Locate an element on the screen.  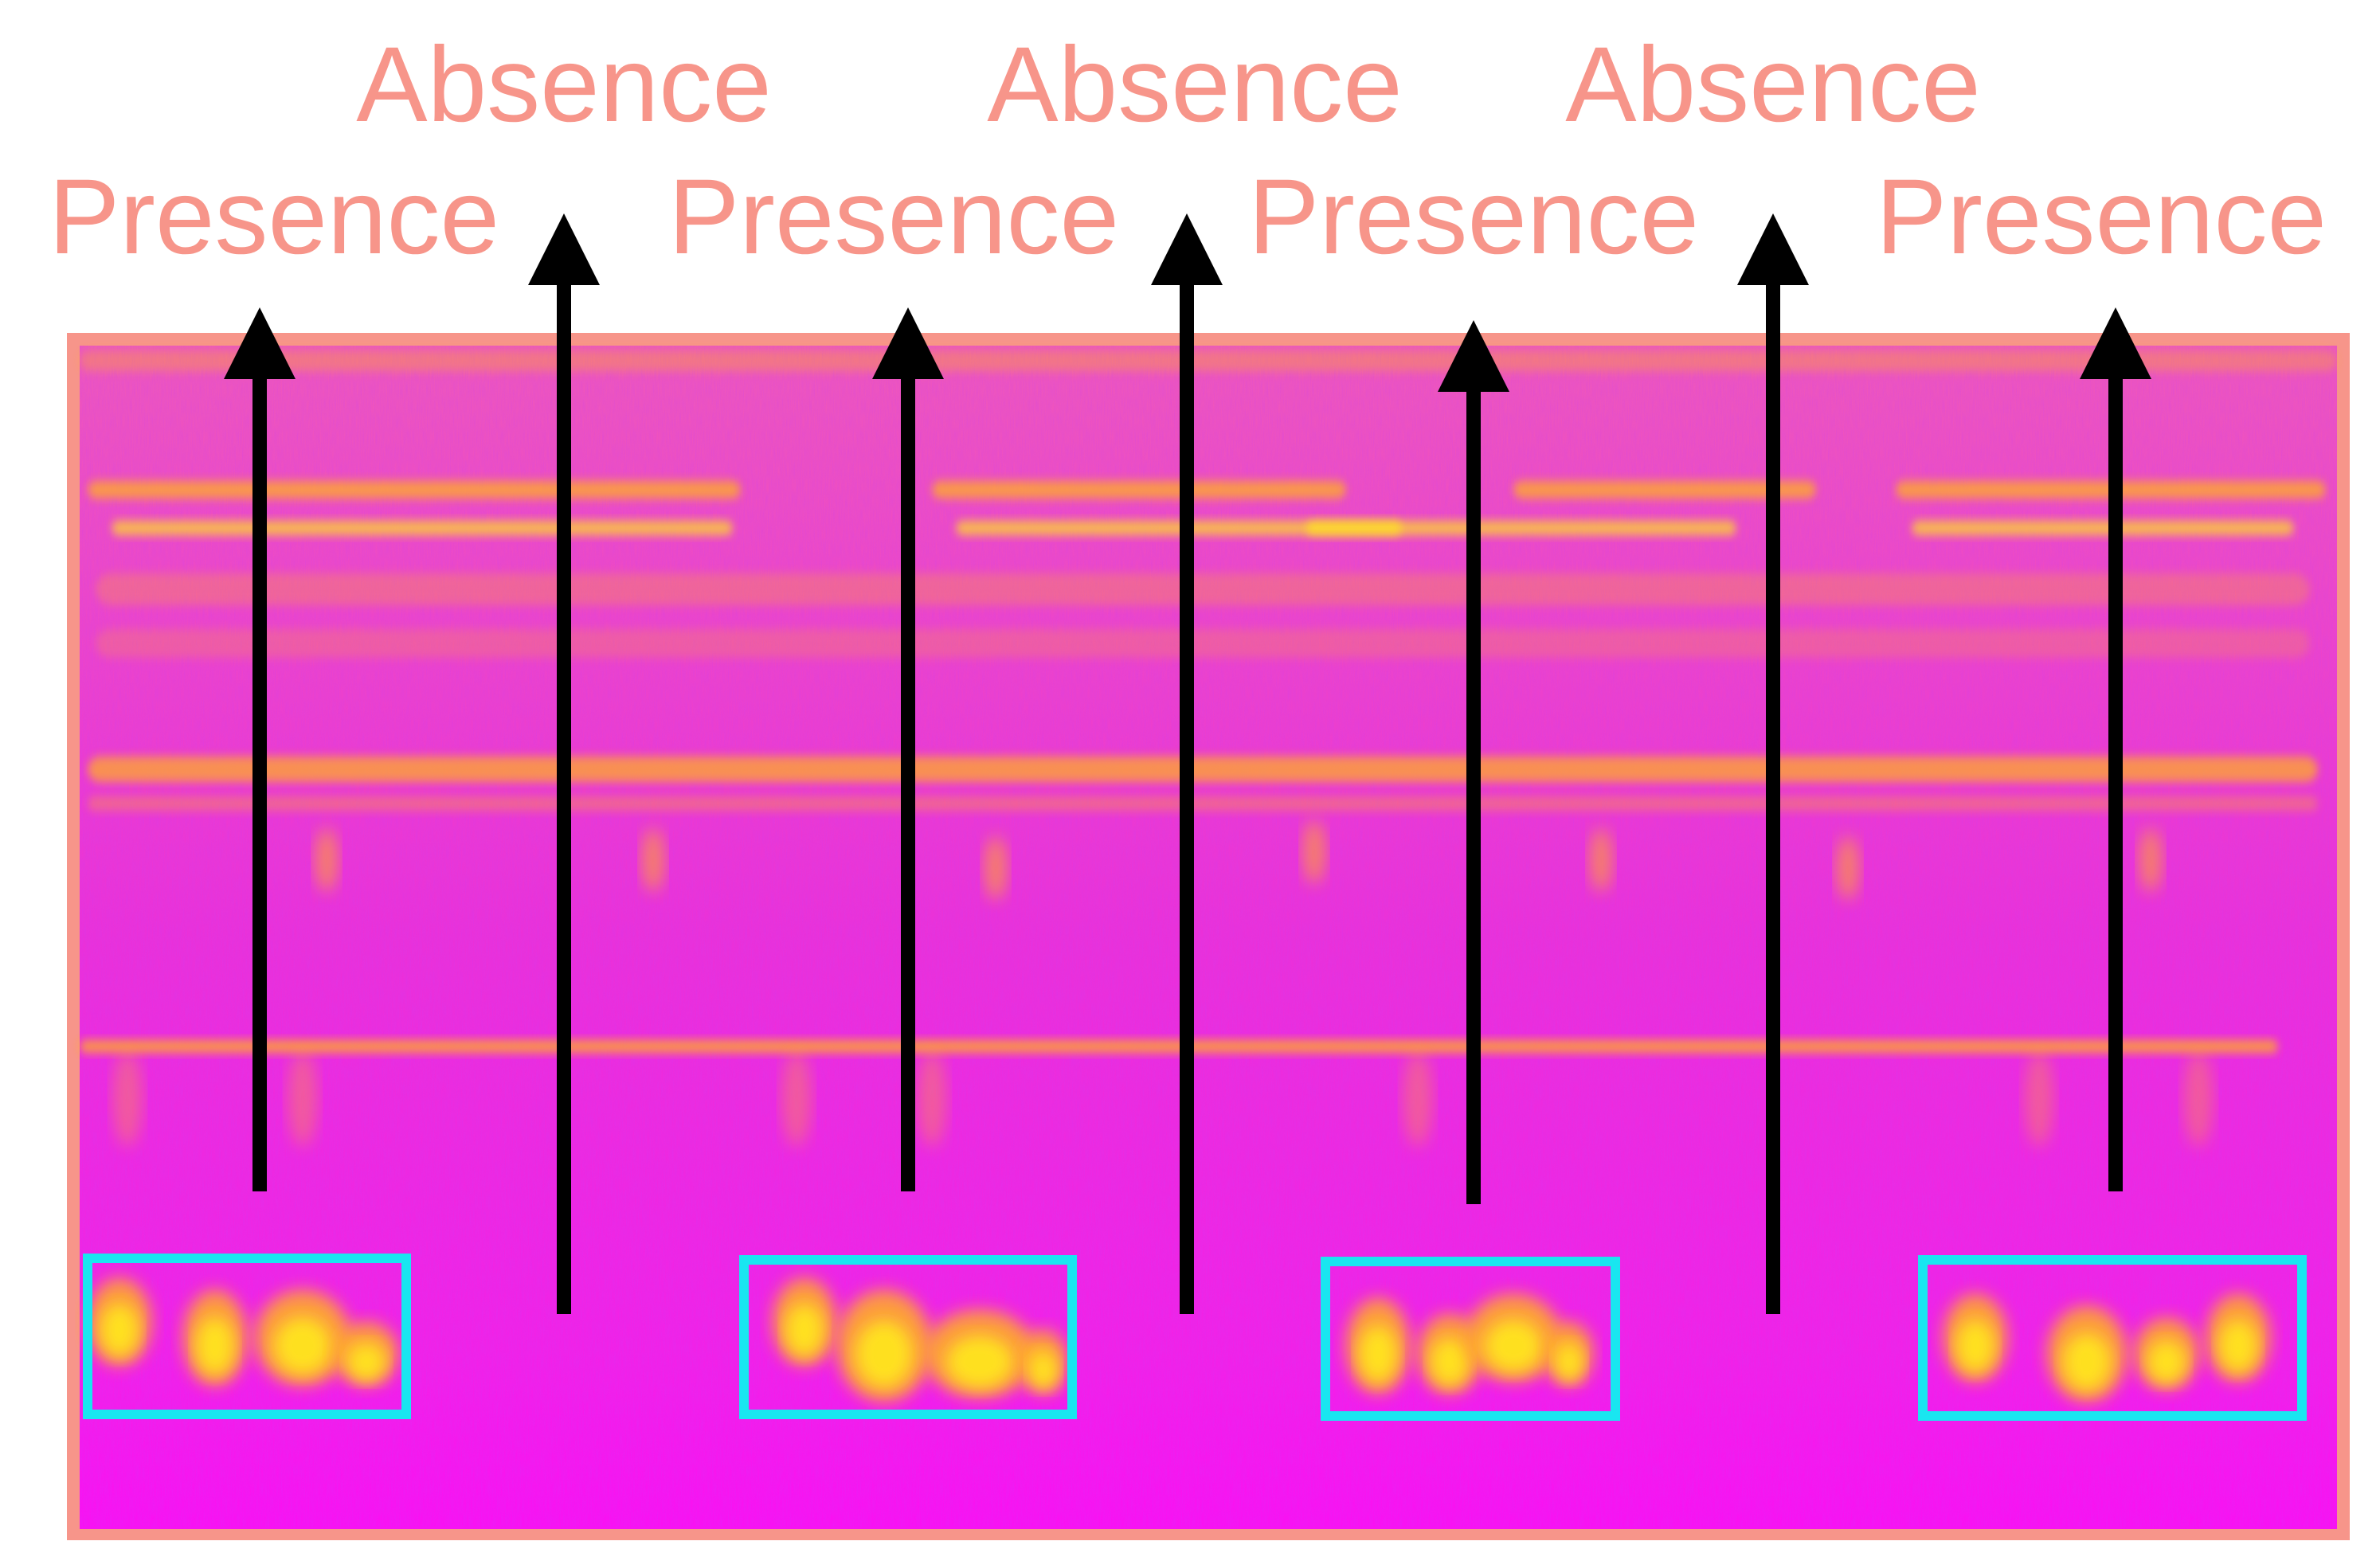
absence-label-2: Absence is located at coordinates (1194, 84).